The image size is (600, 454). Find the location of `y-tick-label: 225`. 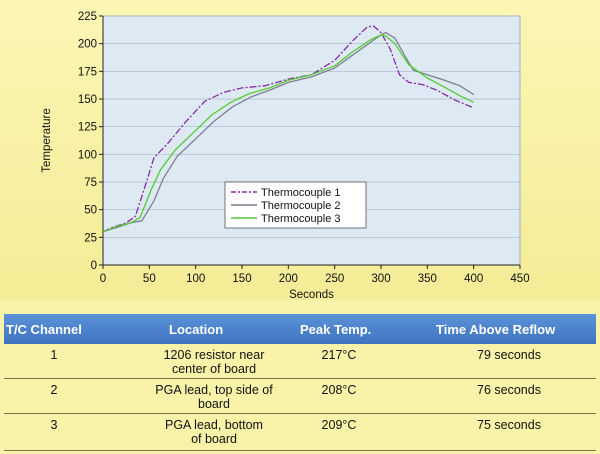

y-tick-label: 225 is located at coordinates (87, 17).